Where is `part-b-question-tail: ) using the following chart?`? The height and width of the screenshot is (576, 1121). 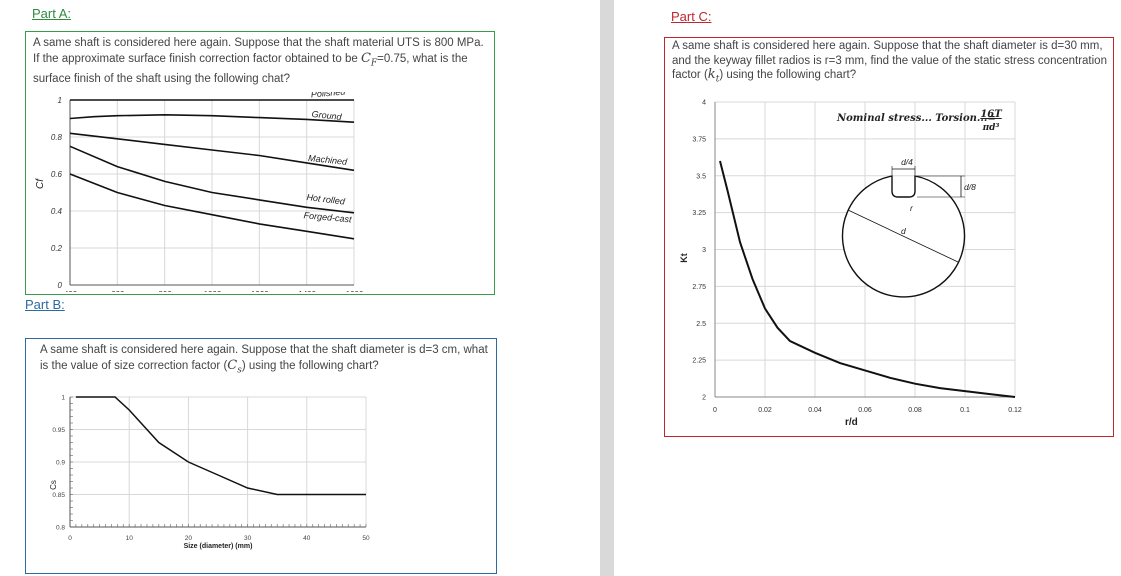
part-b-question-tail: ) using the following chart? is located at coordinates (310, 366).